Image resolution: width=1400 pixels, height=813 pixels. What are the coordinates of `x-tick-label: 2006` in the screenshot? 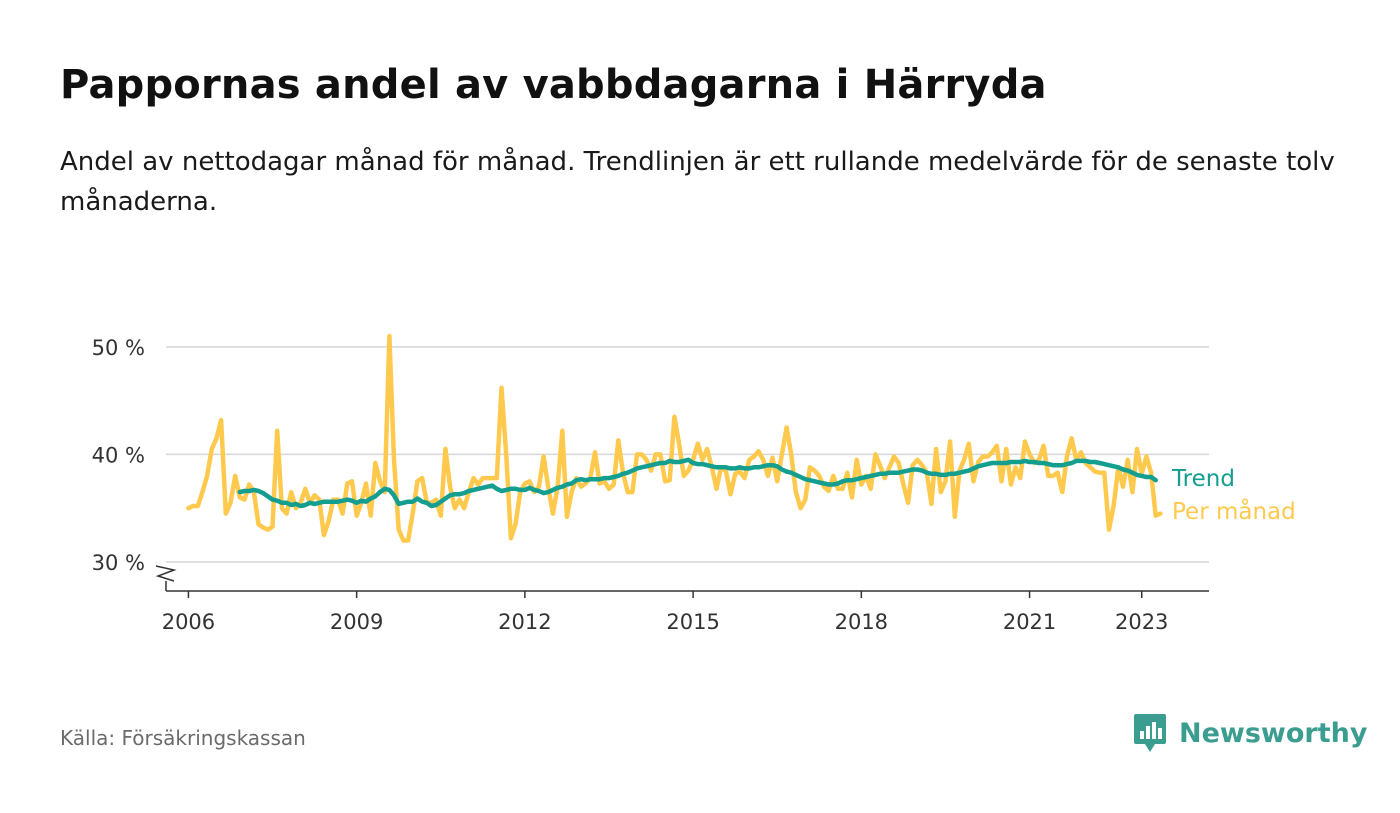 It's located at (188, 622).